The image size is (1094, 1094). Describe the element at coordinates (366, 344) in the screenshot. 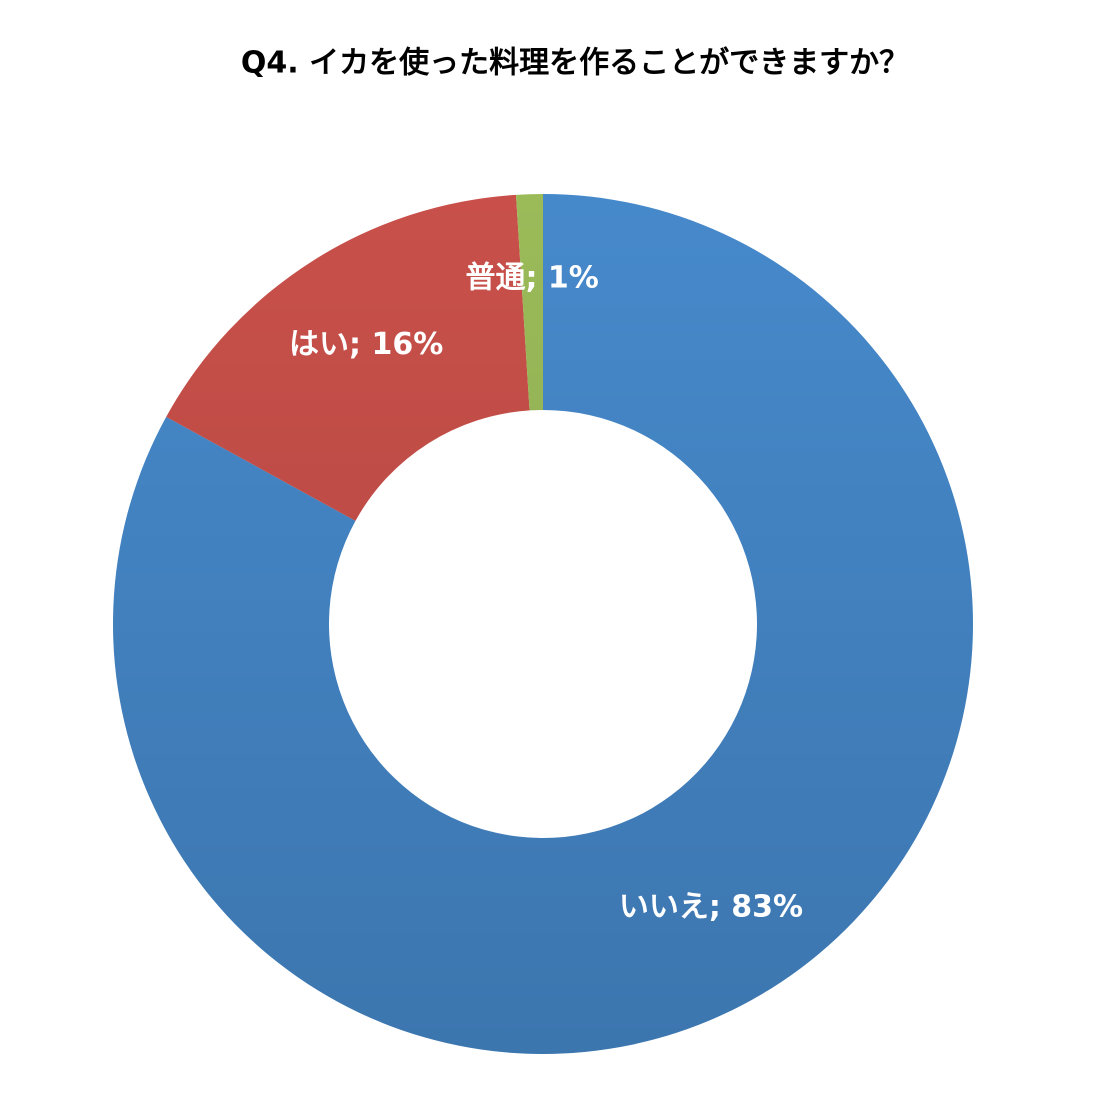

I see `data-label: はい; 16%` at that location.